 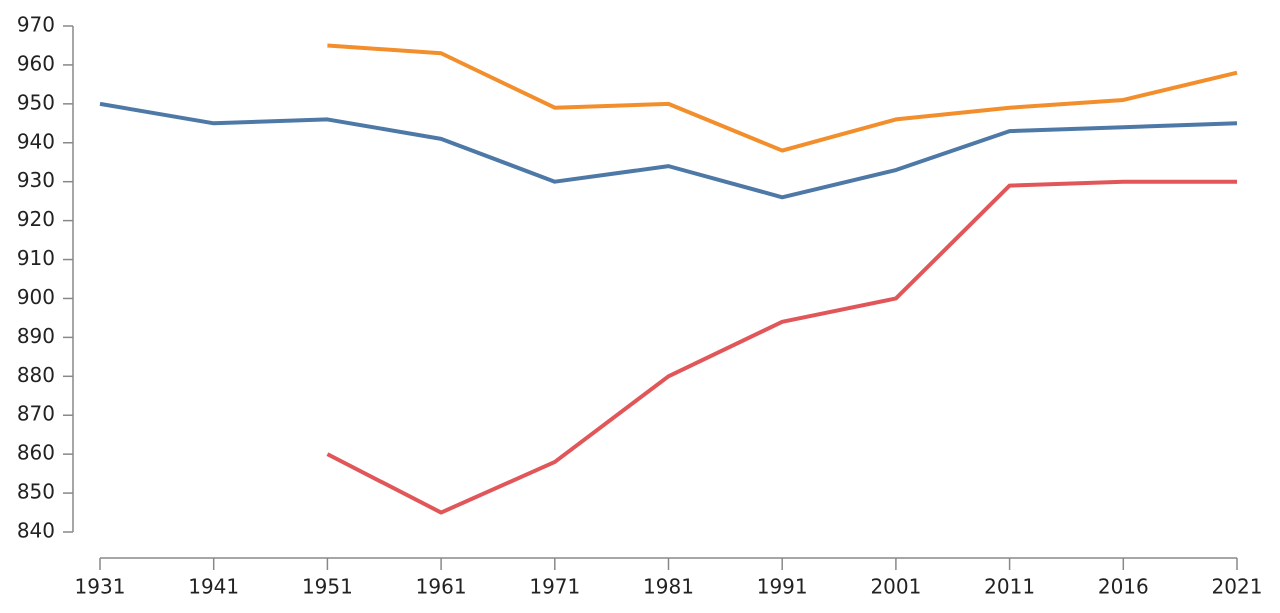 What do you see at coordinates (36, 492) in the screenshot?
I see `y-tick-label: 850` at bounding box center [36, 492].